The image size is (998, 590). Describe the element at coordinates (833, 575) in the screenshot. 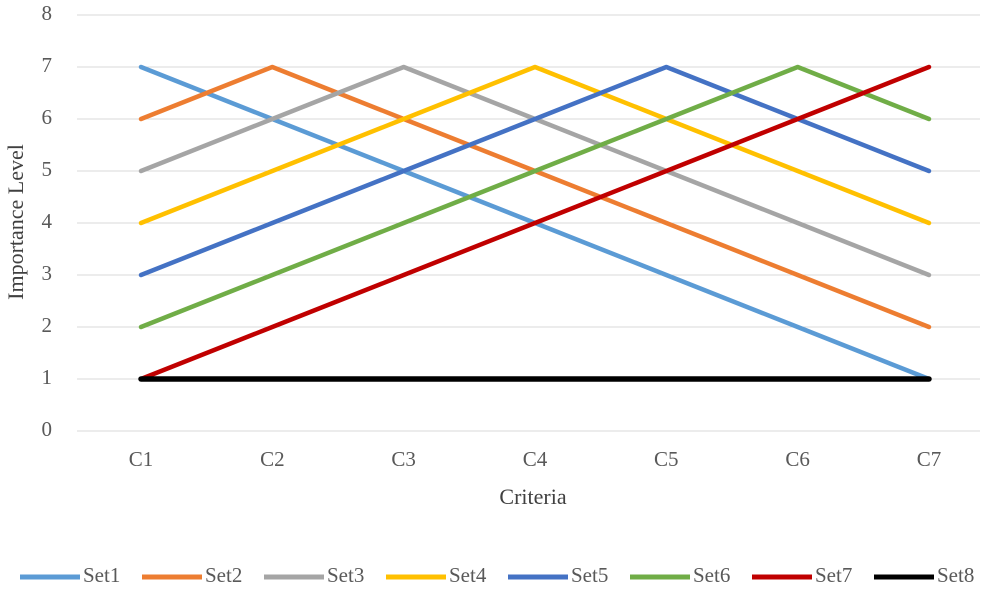

I see `legend-label: Set7` at that location.